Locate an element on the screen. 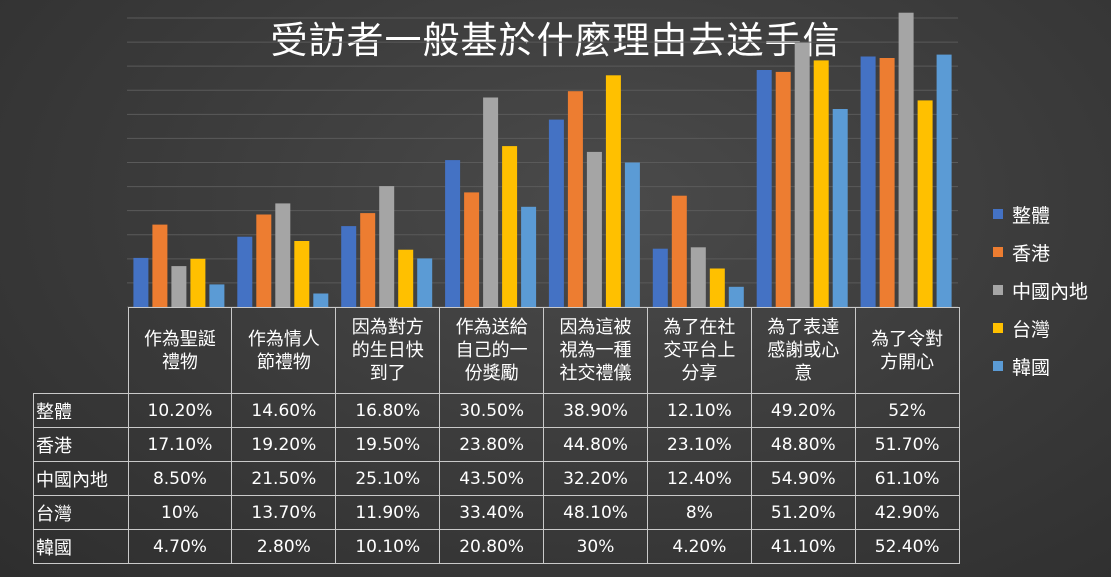 The height and width of the screenshot is (577, 1111). table-category-header: 作為送給 自己的一 份獎勵 is located at coordinates (492, 350).